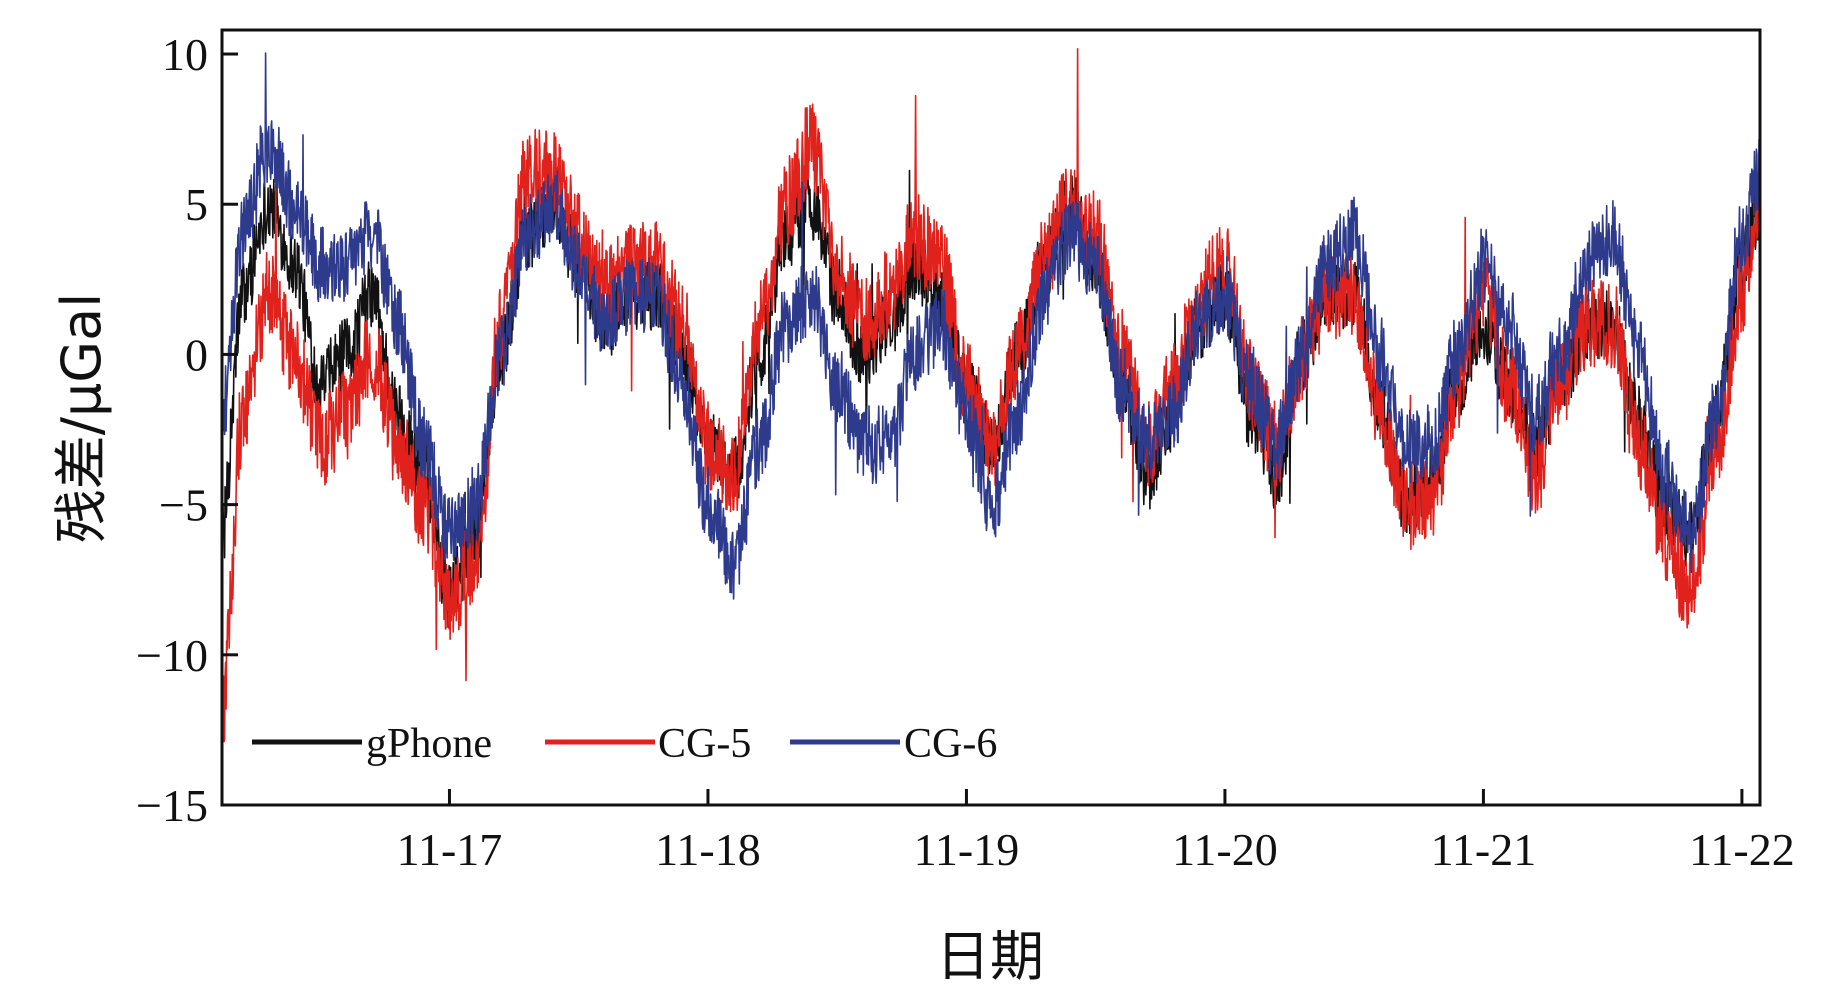 The image size is (1843, 992). I want to click on legend-label-cg5: CG-5, so click(704, 744).